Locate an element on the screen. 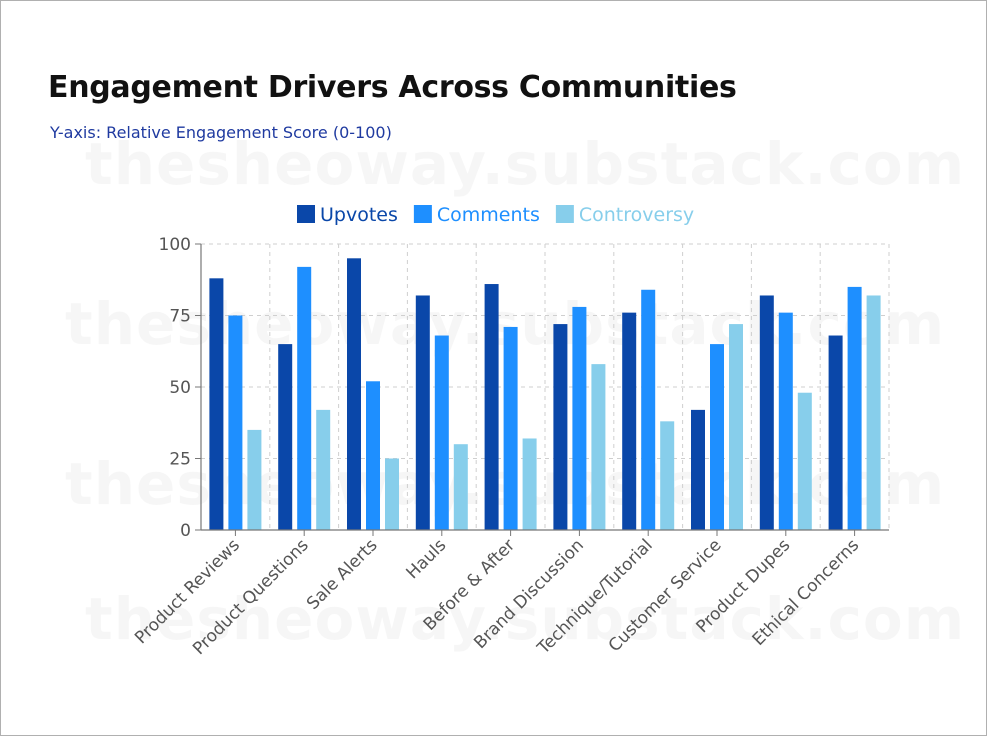 The image size is (987, 736). x-tick-label: Customer Service is located at coordinates (665, 595).